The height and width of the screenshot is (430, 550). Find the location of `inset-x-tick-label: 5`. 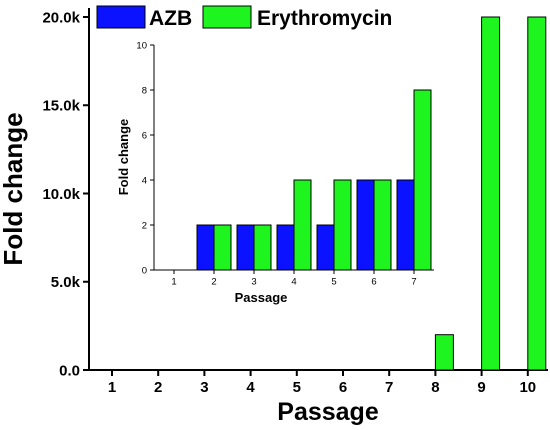

inset-x-tick-label: 5 is located at coordinates (333, 282).